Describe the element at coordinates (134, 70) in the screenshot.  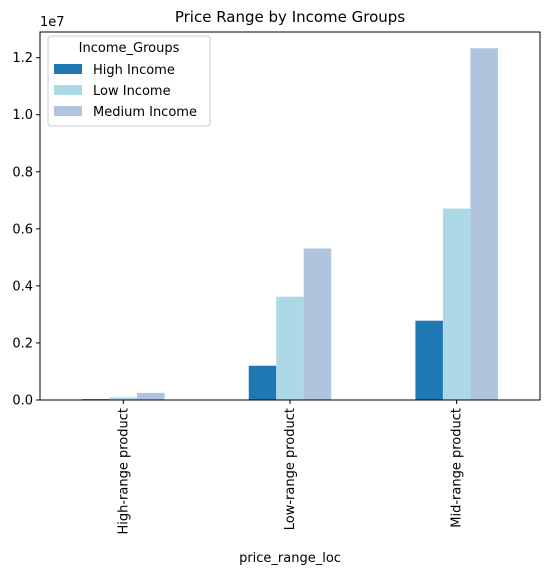
I see `legend-label: High Income` at that location.